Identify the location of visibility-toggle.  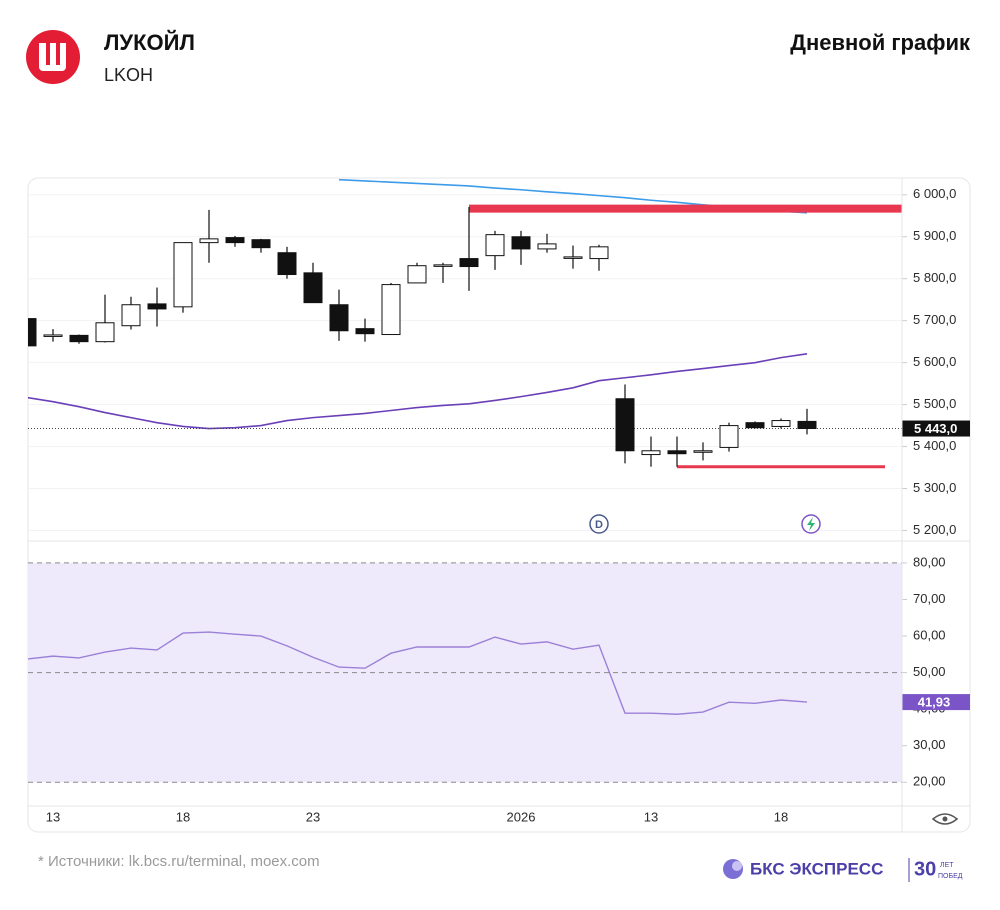
(945, 819).